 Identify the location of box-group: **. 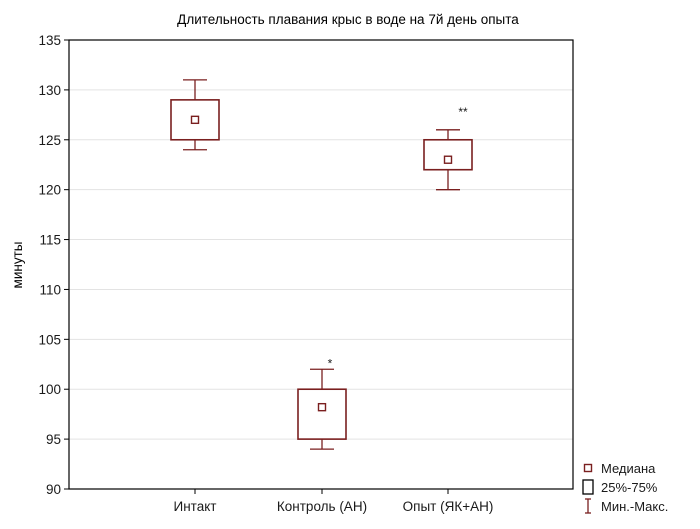
(448, 148).